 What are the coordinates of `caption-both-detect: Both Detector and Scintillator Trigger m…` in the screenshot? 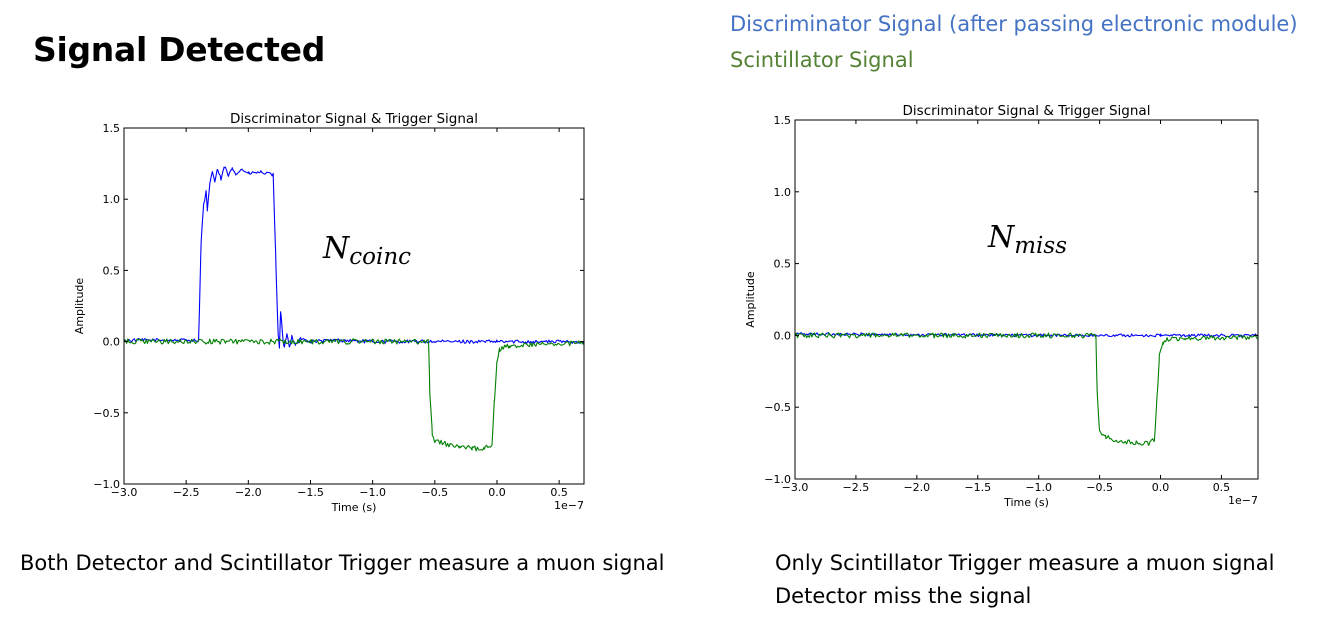 It's located at (342, 563).